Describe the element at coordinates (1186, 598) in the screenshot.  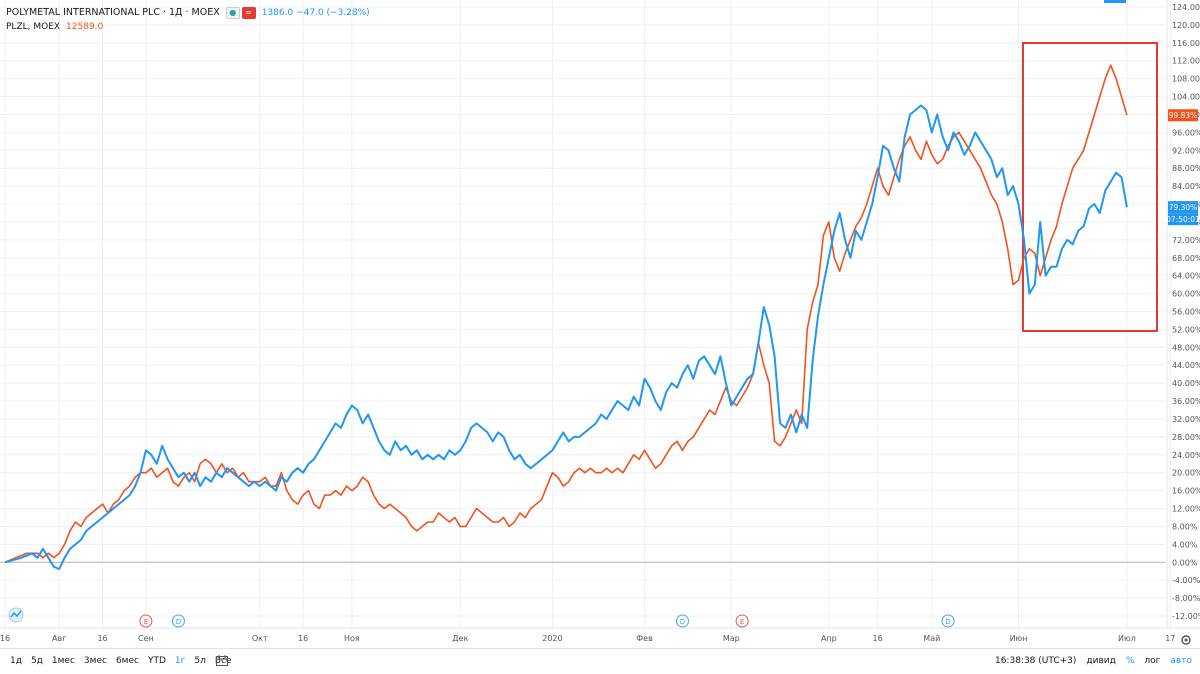
I see `y-tick-label: -8.00%` at that location.